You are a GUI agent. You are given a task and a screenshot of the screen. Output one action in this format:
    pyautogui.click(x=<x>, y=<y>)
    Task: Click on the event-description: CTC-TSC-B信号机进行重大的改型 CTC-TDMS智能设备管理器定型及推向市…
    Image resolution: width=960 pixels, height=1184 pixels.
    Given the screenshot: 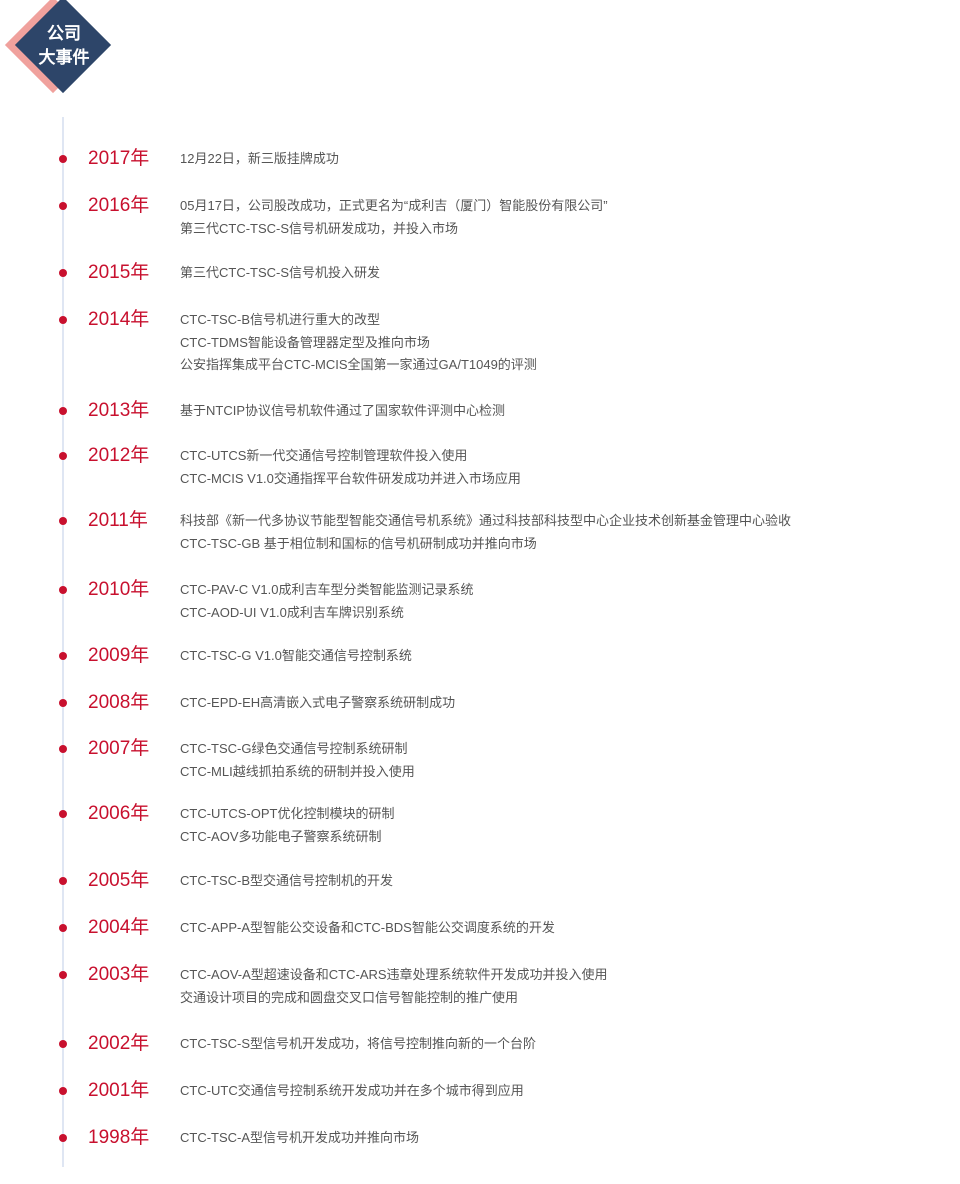 What is the action you would take?
    pyautogui.click(x=358, y=343)
    